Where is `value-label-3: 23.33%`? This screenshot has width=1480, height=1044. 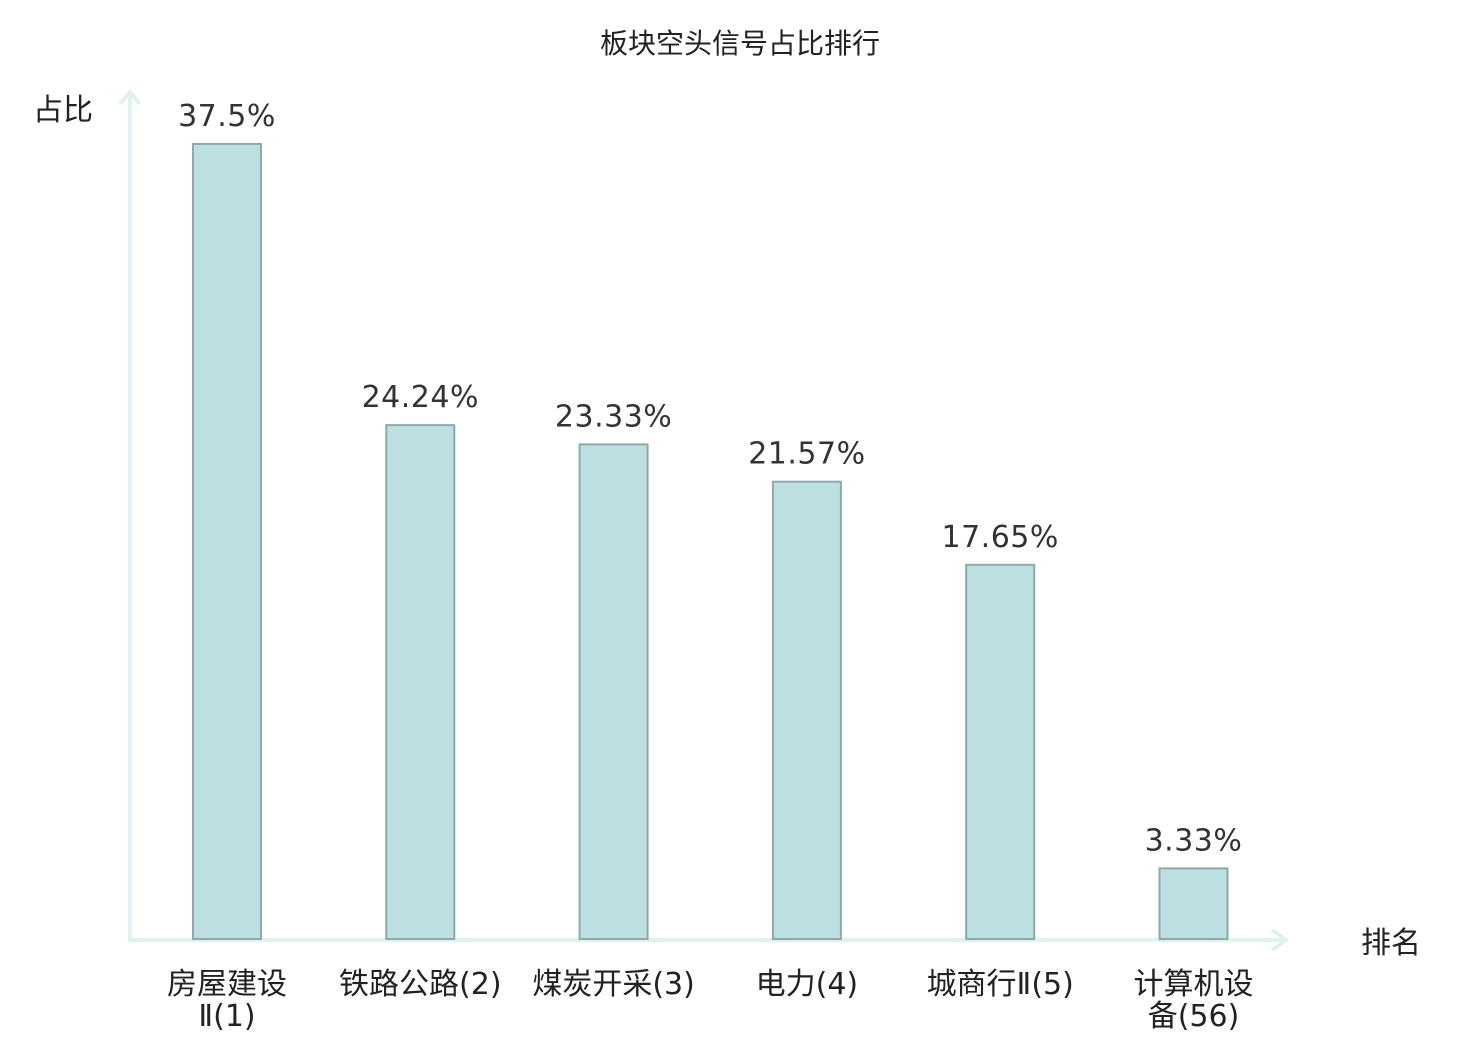 value-label-3: 23.33% is located at coordinates (613, 416).